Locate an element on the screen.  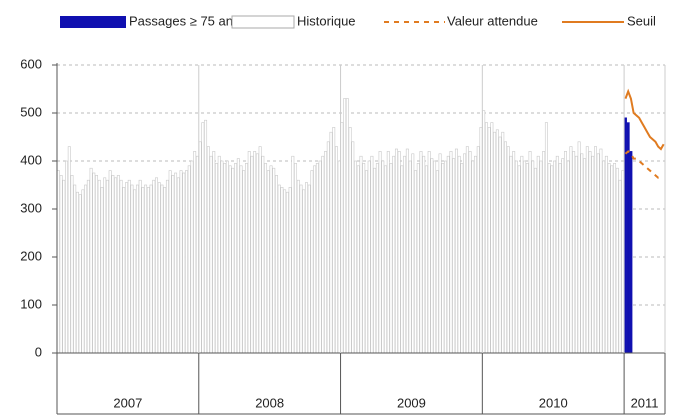
legend-label: Passages ≥ 75 ans is located at coordinates (184, 20).